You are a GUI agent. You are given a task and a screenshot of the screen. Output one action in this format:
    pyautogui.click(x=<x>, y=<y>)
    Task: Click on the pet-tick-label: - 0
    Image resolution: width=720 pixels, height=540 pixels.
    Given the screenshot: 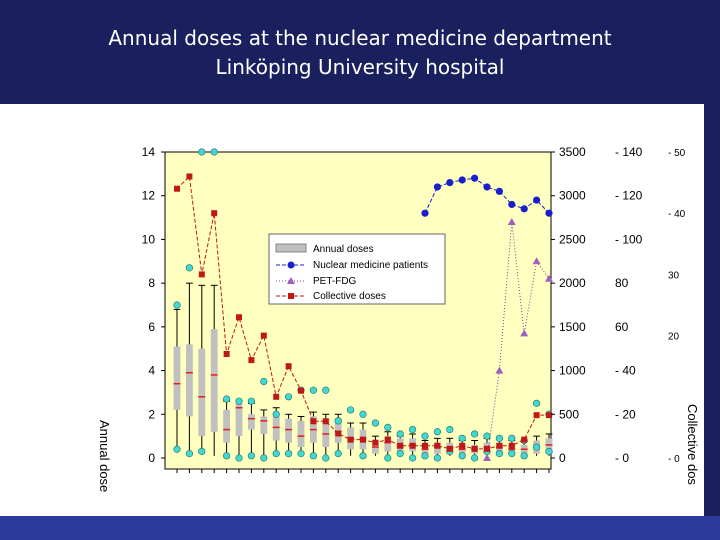 What is the action you would take?
    pyautogui.click(x=622, y=458)
    